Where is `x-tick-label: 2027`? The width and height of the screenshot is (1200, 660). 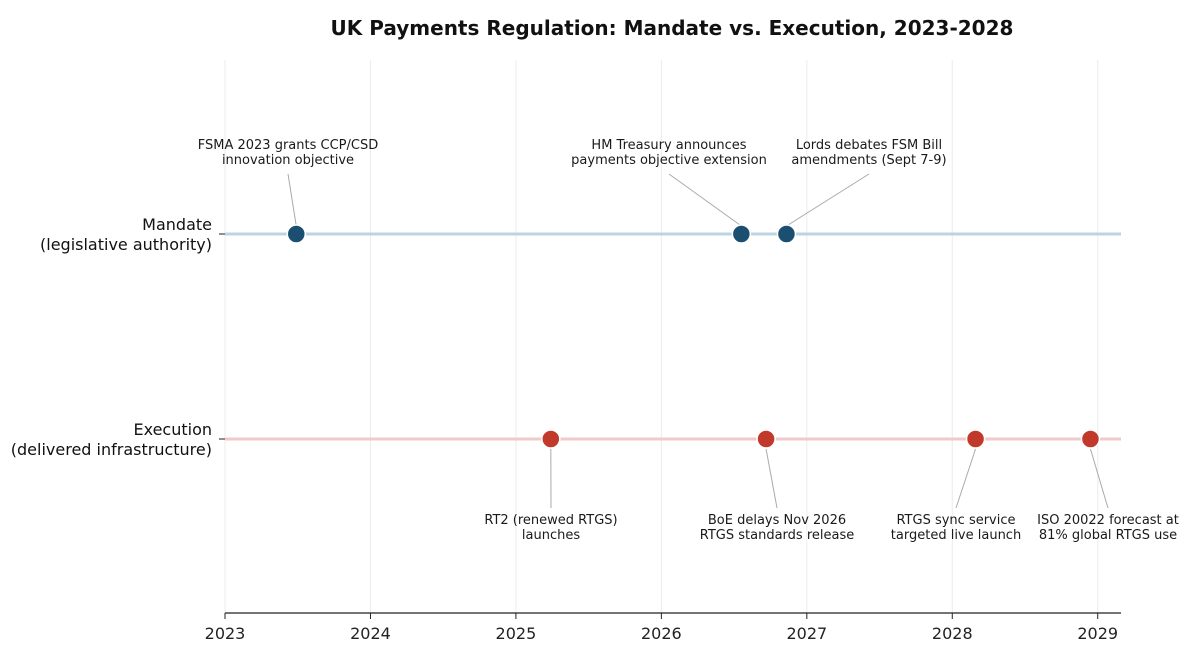 x-tick-label: 2027 is located at coordinates (806, 633).